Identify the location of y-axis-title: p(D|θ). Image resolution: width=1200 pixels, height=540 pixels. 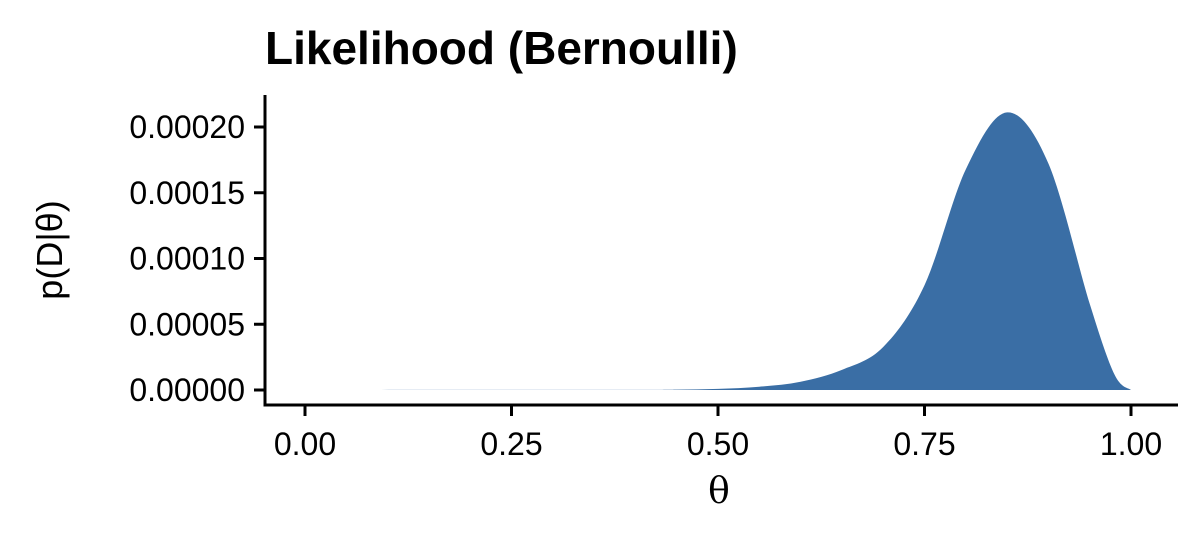
(49, 249).